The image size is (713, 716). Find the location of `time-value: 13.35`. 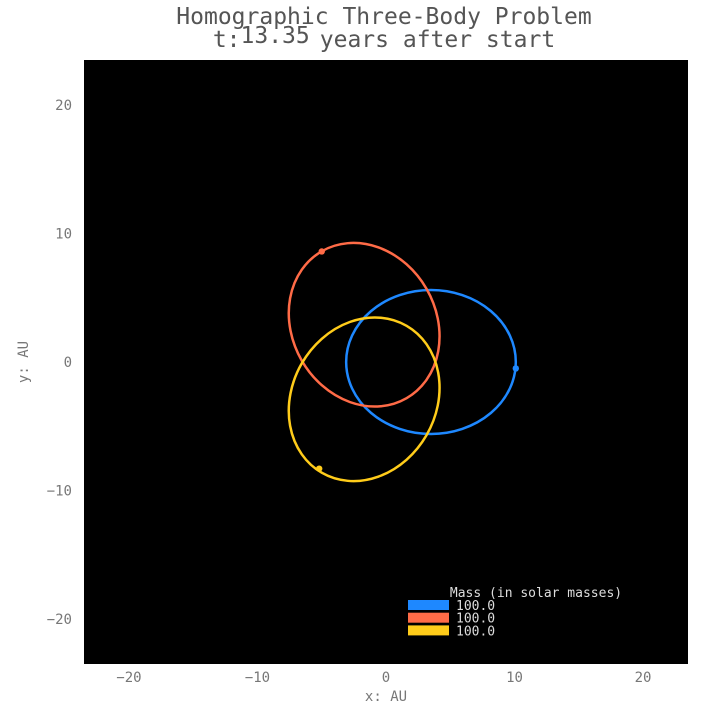

time-value: 13.35 is located at coordinates (275, 36).